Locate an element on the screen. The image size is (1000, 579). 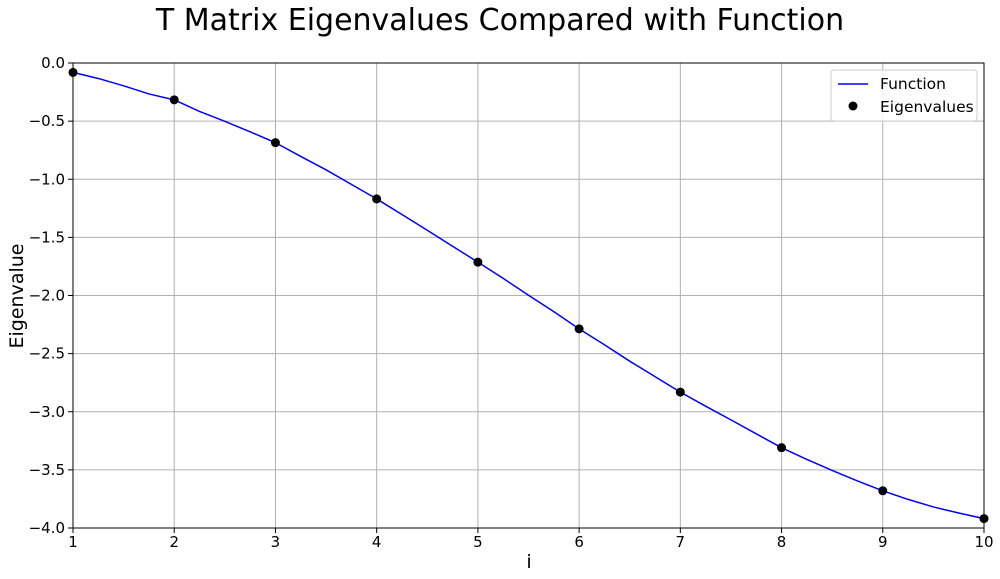
x-tick-label: 4 is located at coordinates (377, 542).